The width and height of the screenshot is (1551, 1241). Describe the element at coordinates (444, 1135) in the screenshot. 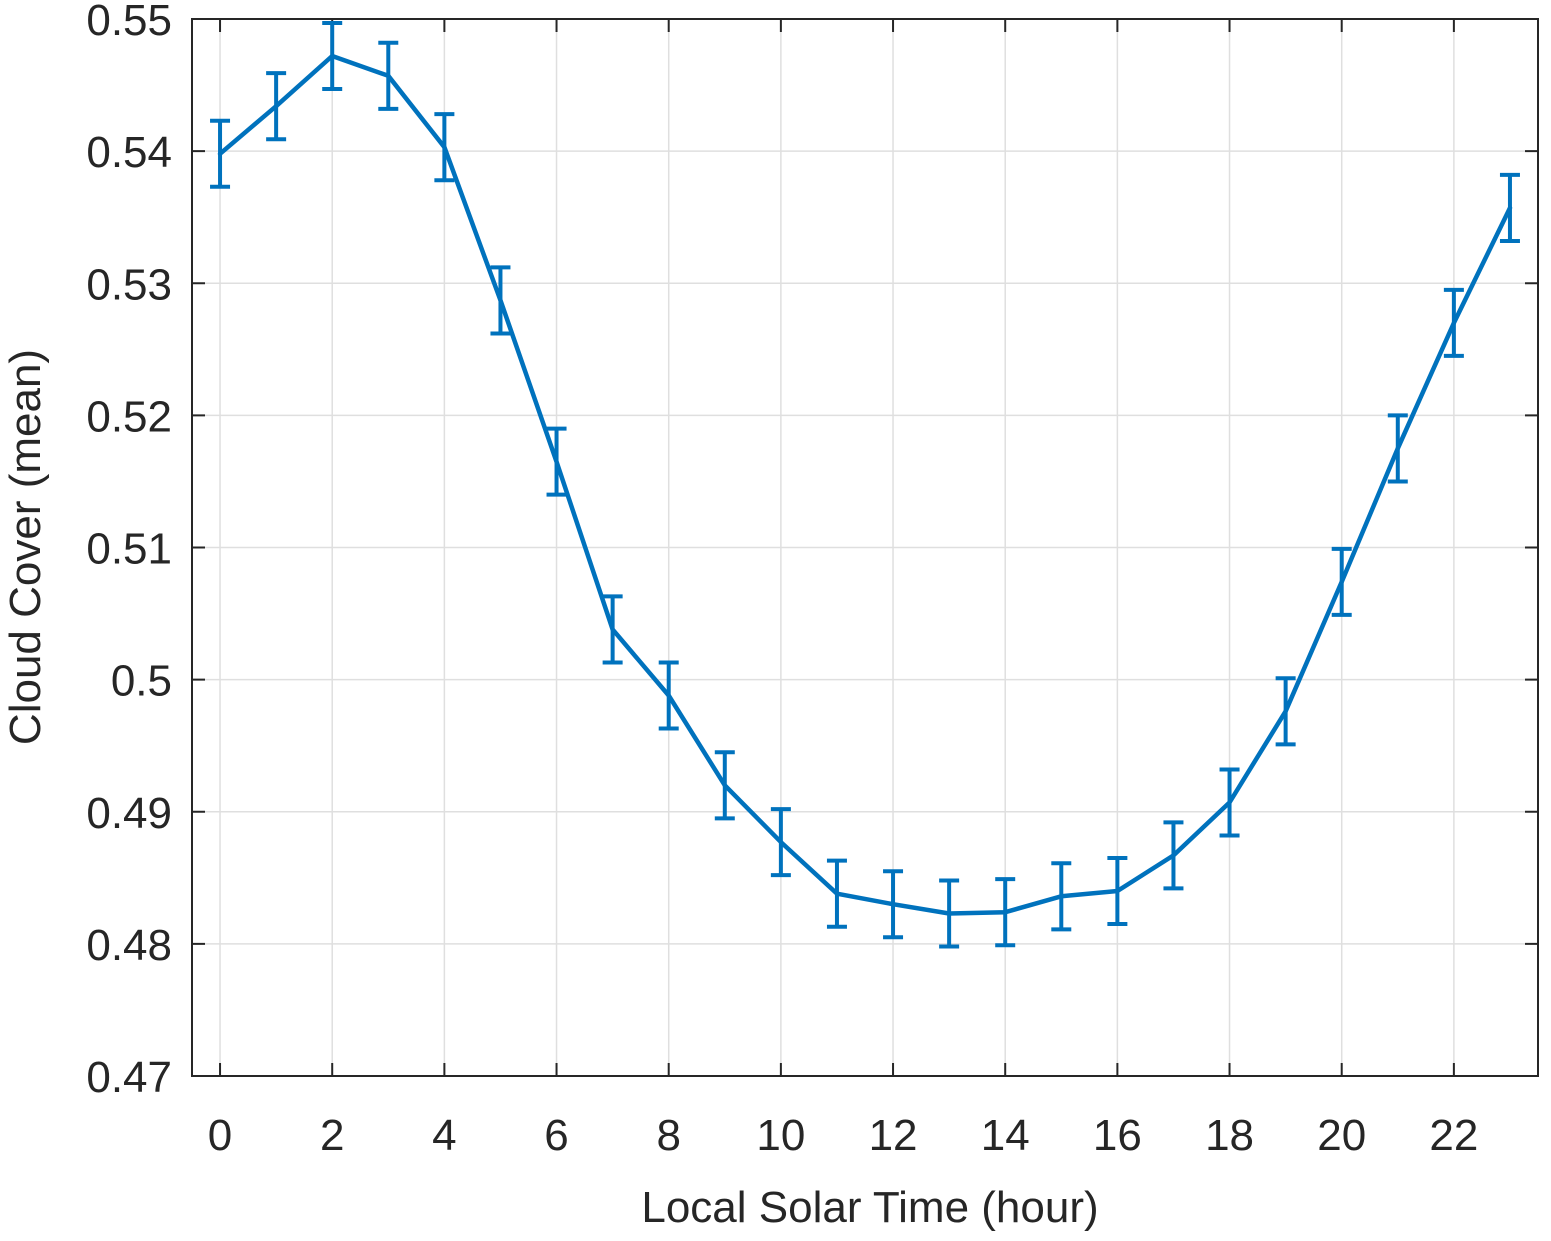

I see `x-tick-label: 4` at that location.